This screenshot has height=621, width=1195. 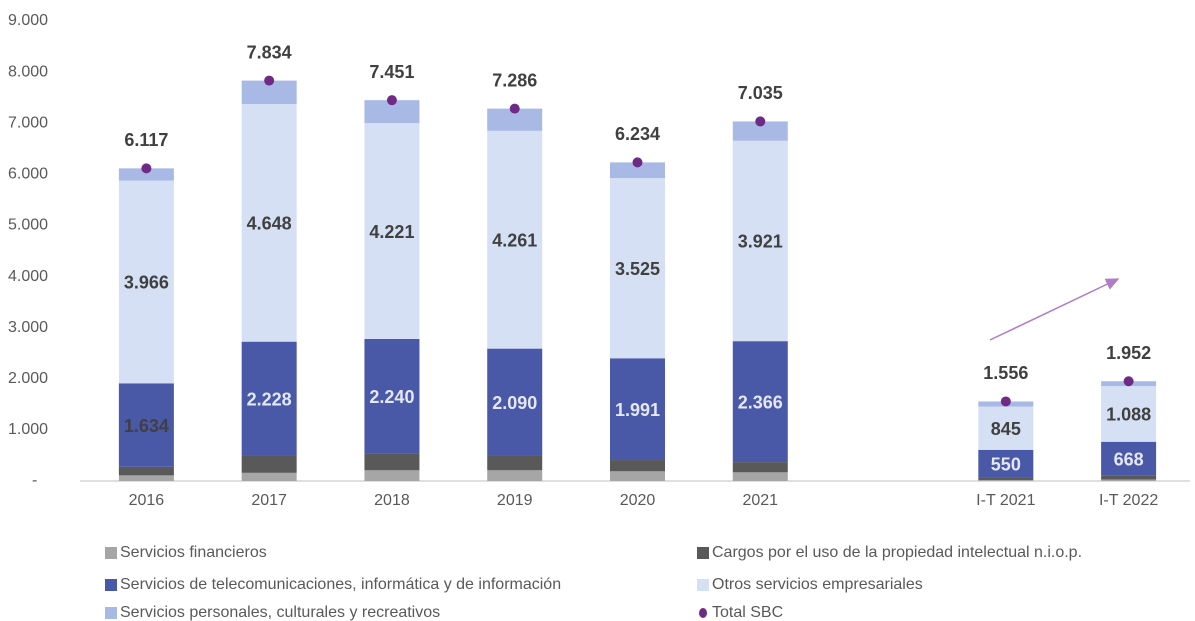 What do you see at coordinates (28, 276) in the screenshot?
I see `y-tick-label: 4.000` at bounding box center [28, 276].